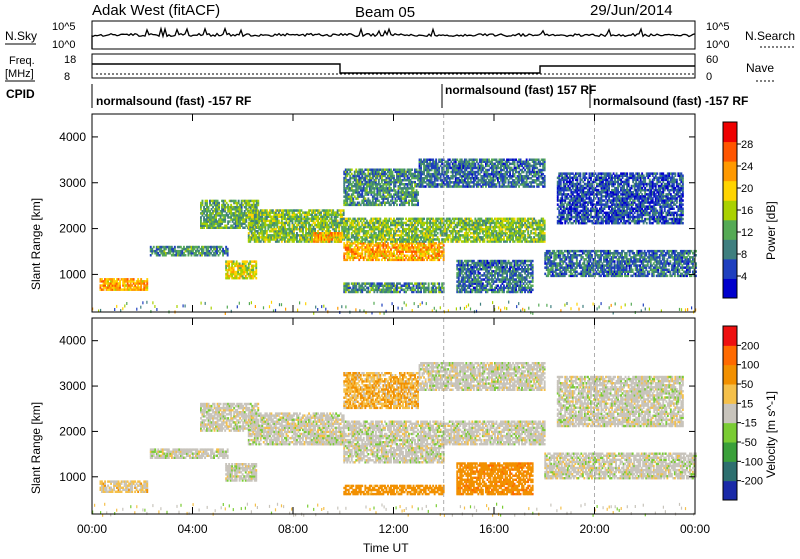  What do you see at coordinates (67, 77) in the screenshot?
I see `freq-left-tick-low: 8` at bounding box center [67, 77].